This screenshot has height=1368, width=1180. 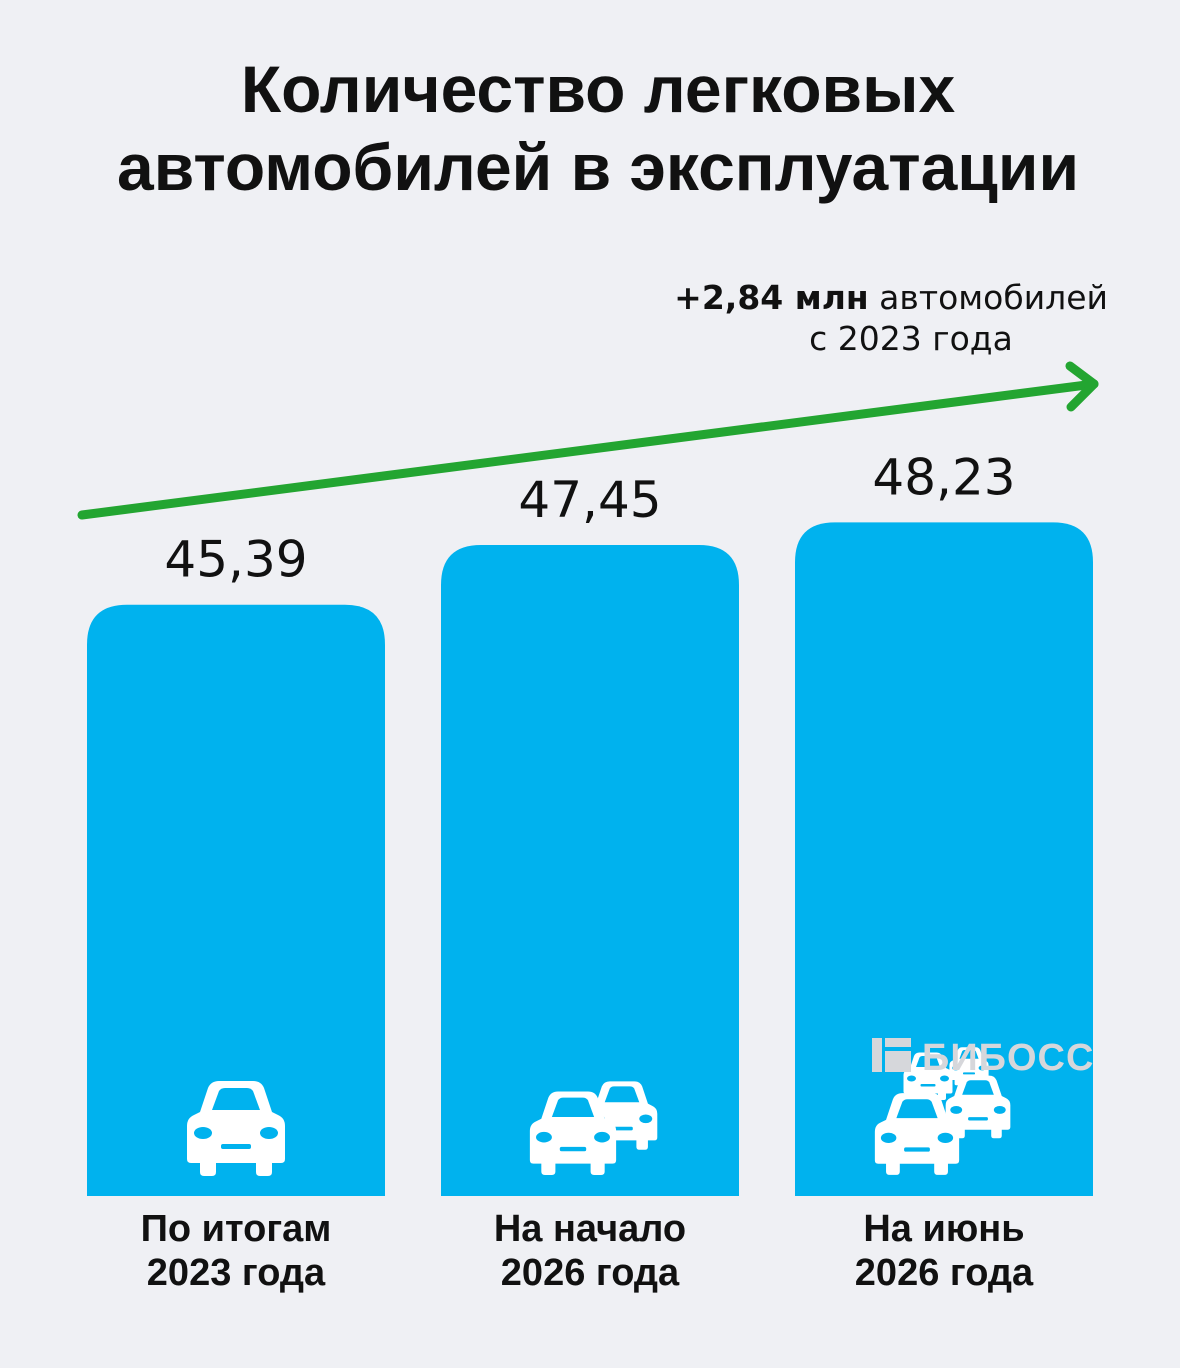 I want to click on car-icon, so click(x=236, y=1128).